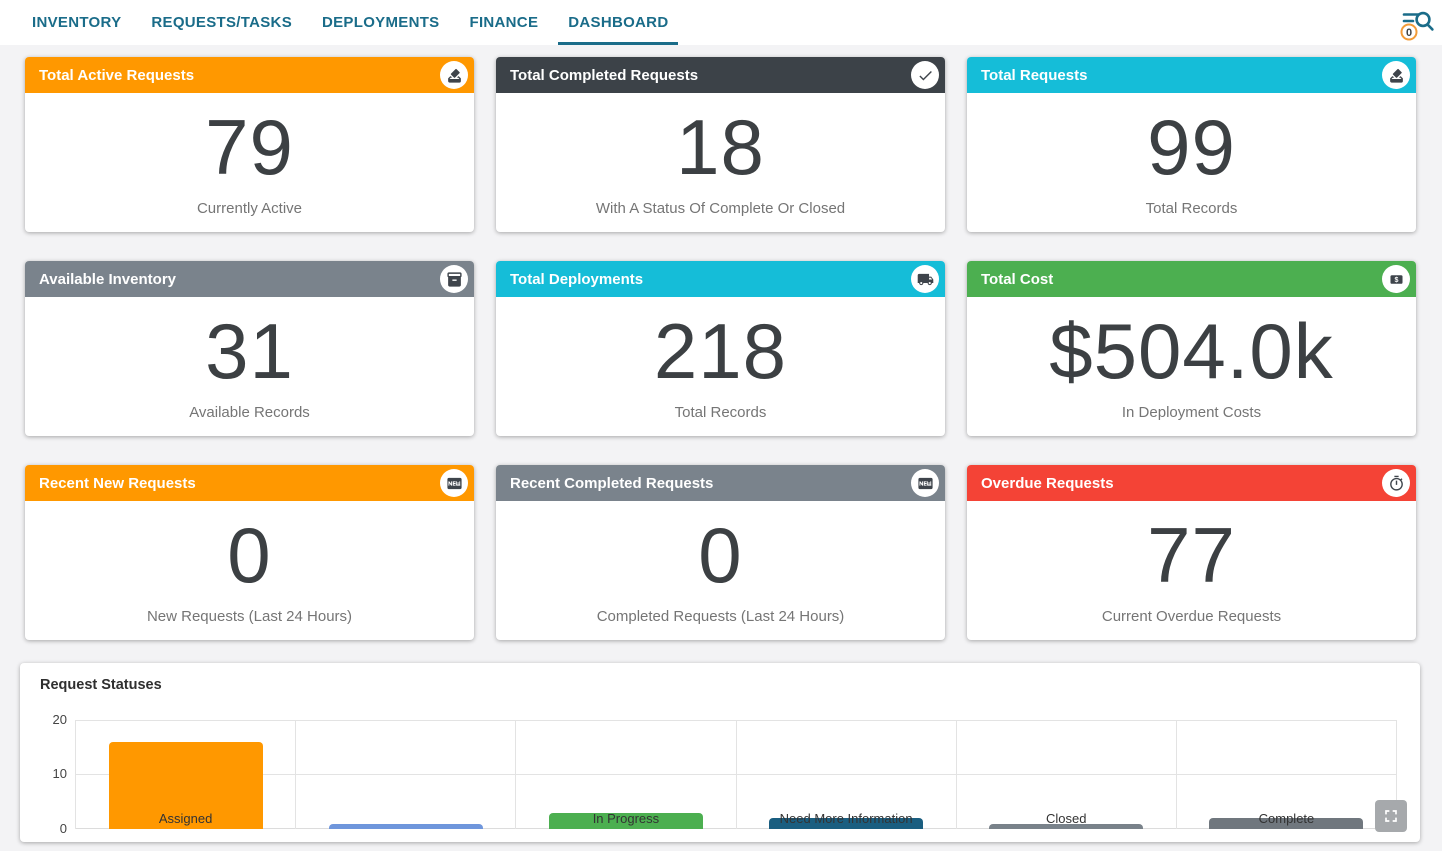  What do you see at coordinates (925, 75) in the screenshot?
I see `check-icon` at bounding box center [925, 75].